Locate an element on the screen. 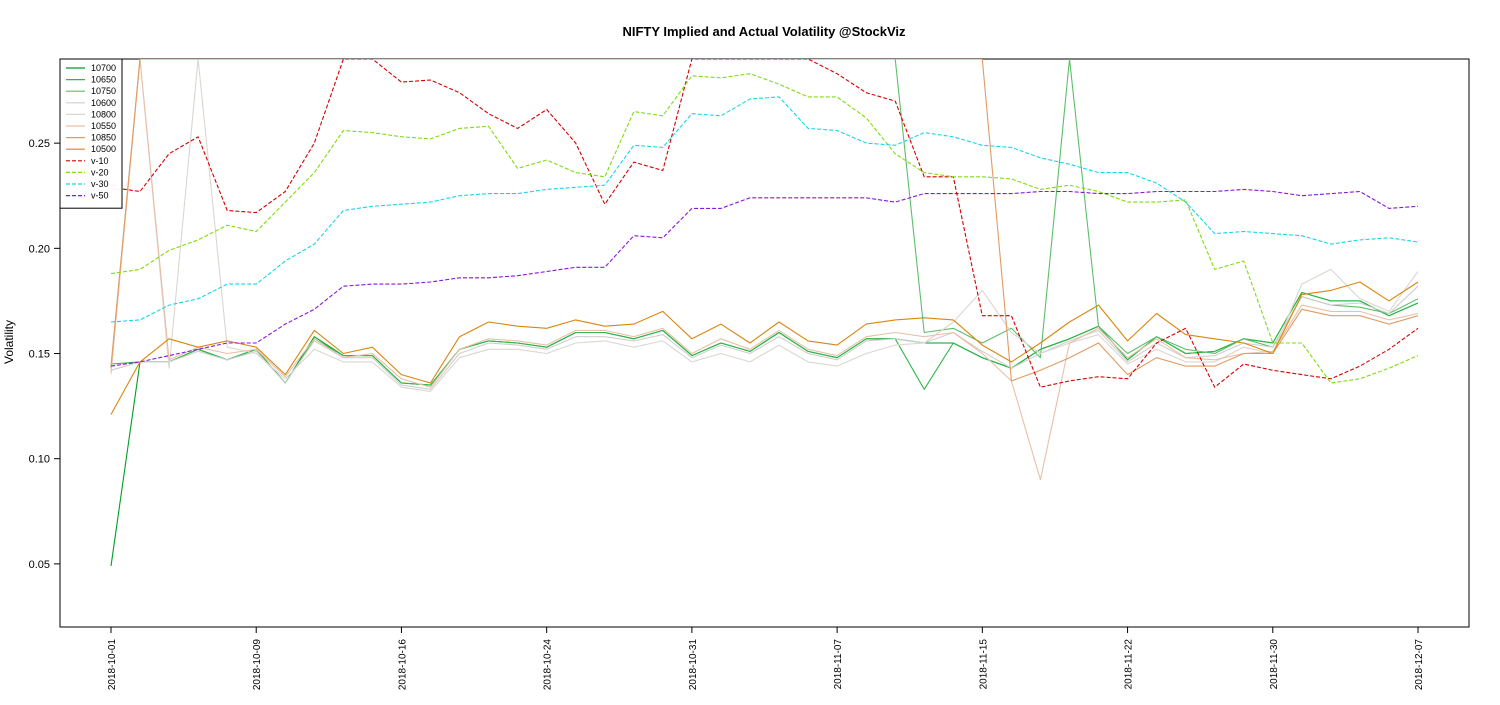 This screenshot has width=1500, height=705. y-tick-label: 0.20 is located at coordinates (39, 249).